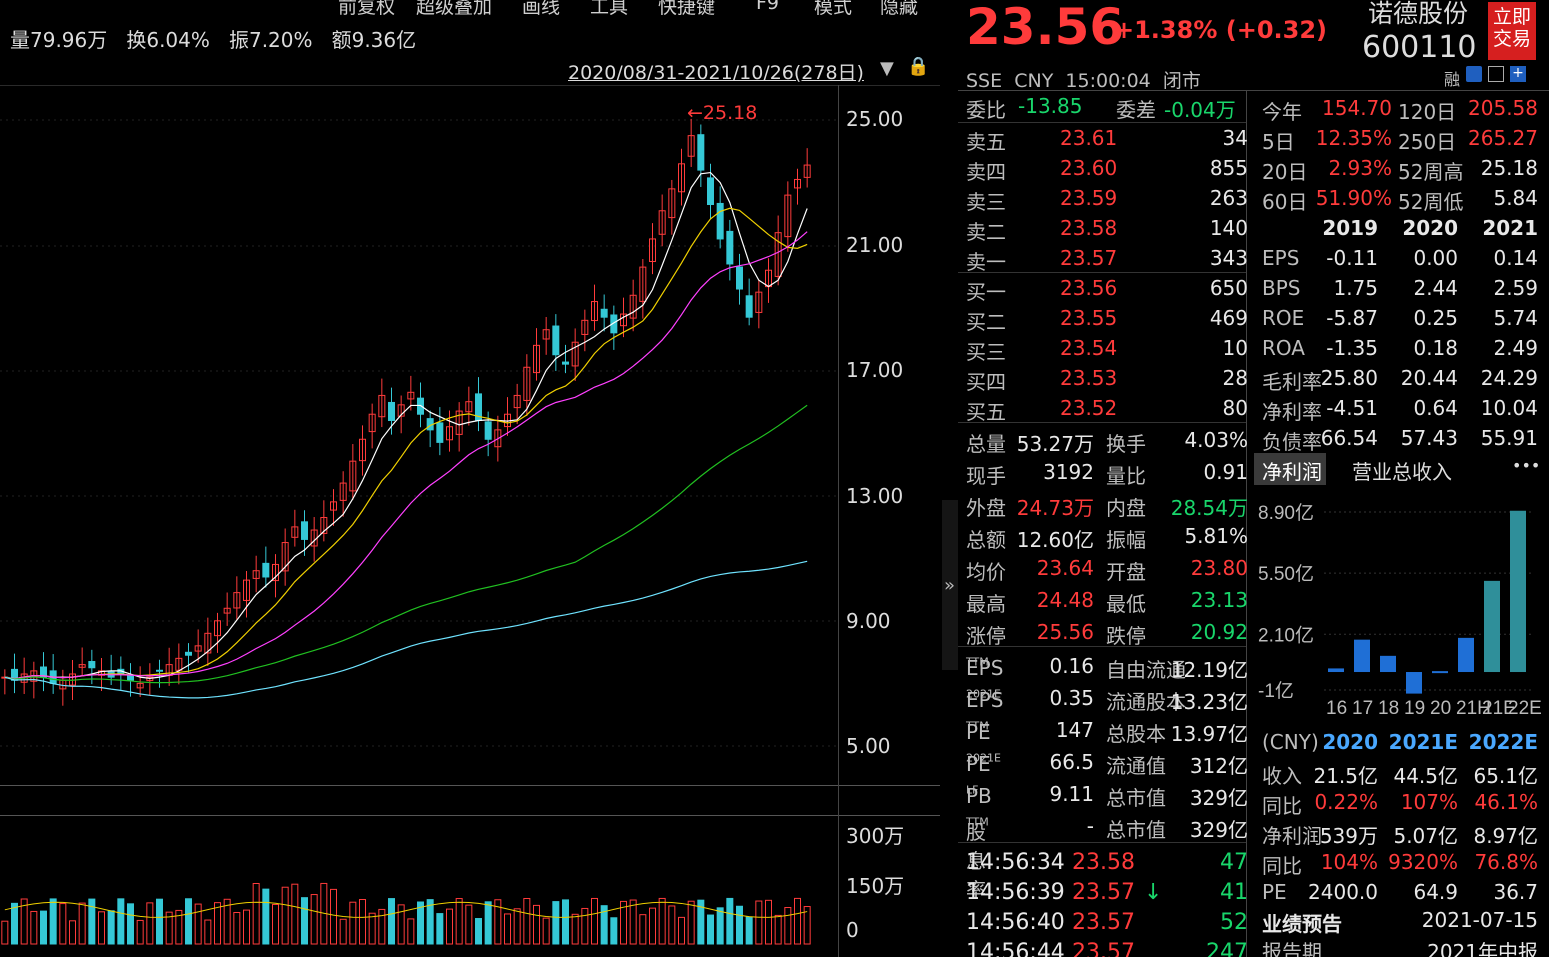 Image resolution: width=1549 pixels, height=957 pixels. Describe the element at coordinates (1349, 378) in the screenshot. I see `financial-value: 25.80` at that location.